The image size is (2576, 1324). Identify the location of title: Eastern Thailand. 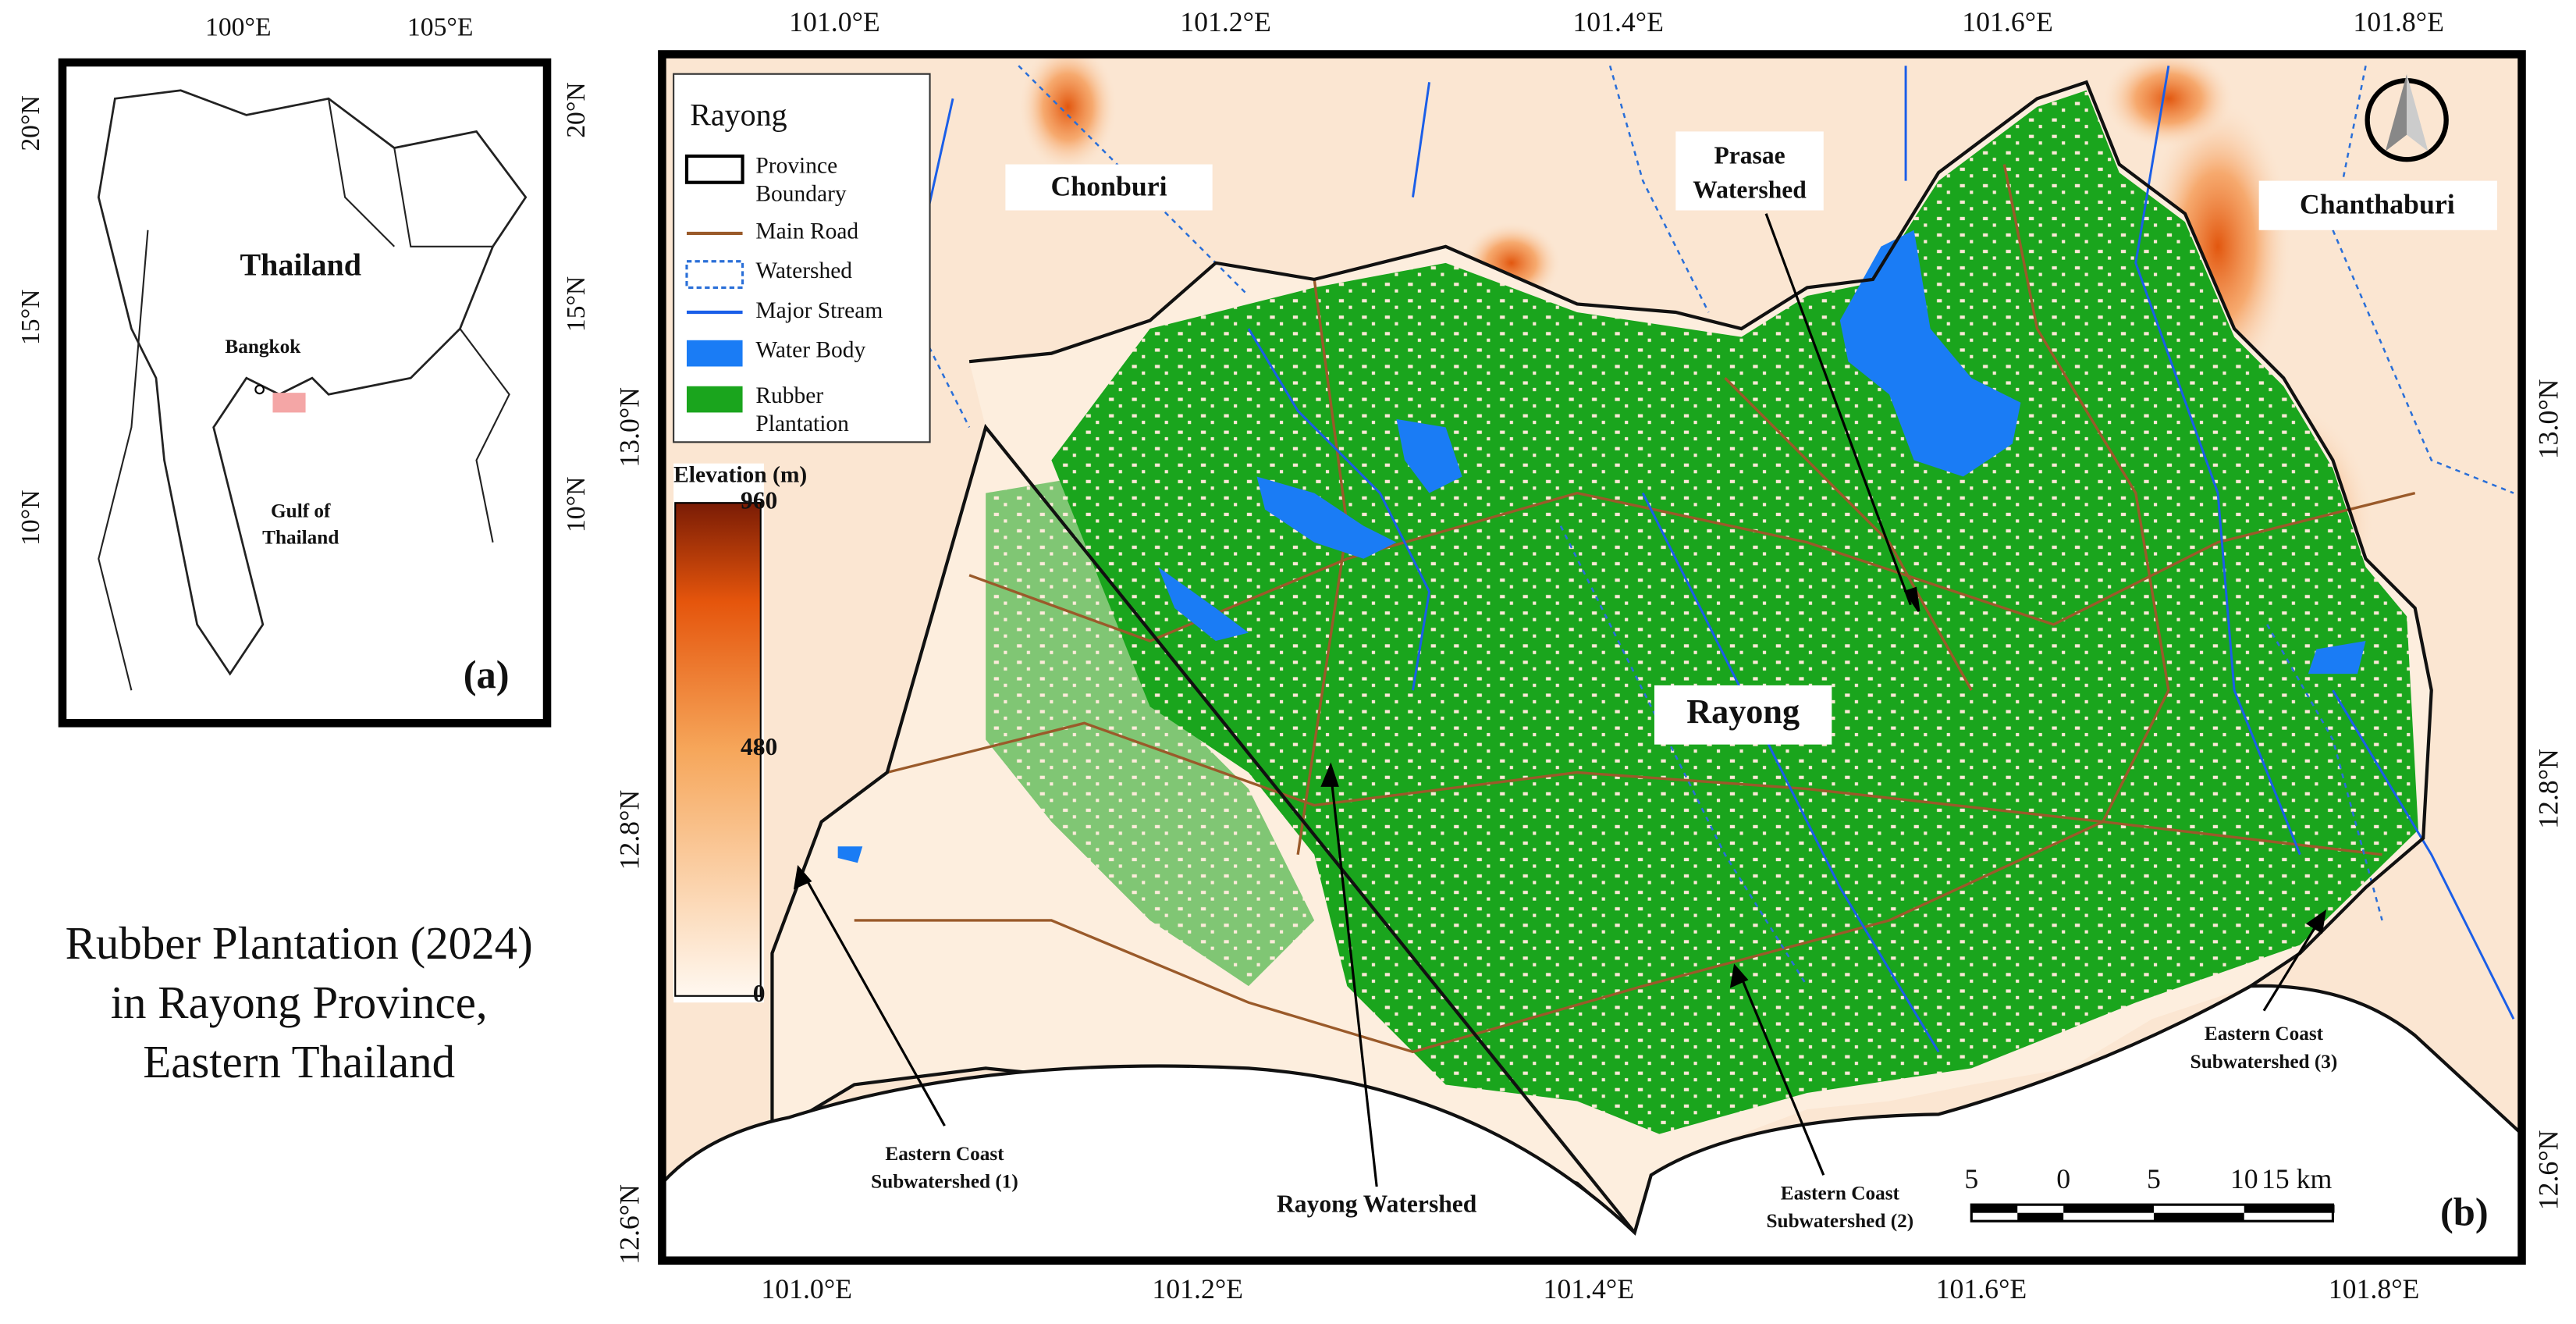
(299, 1061).